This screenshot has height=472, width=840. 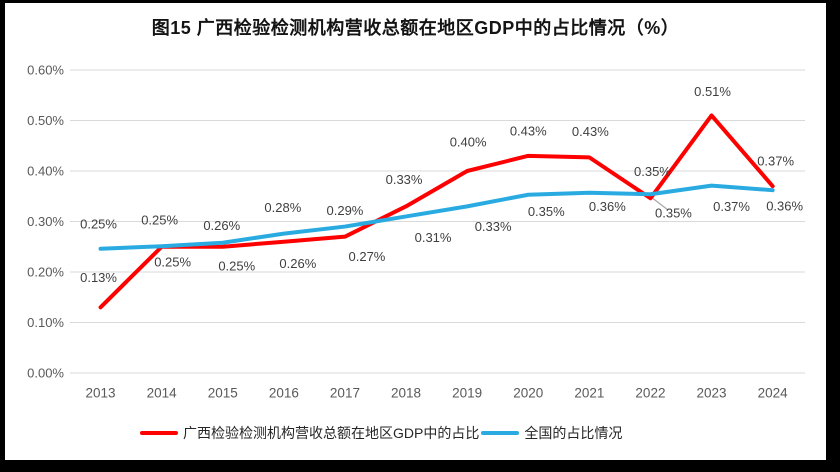 I want to click on x-axis-tick-label: 2022, so click(x=650, y=393).